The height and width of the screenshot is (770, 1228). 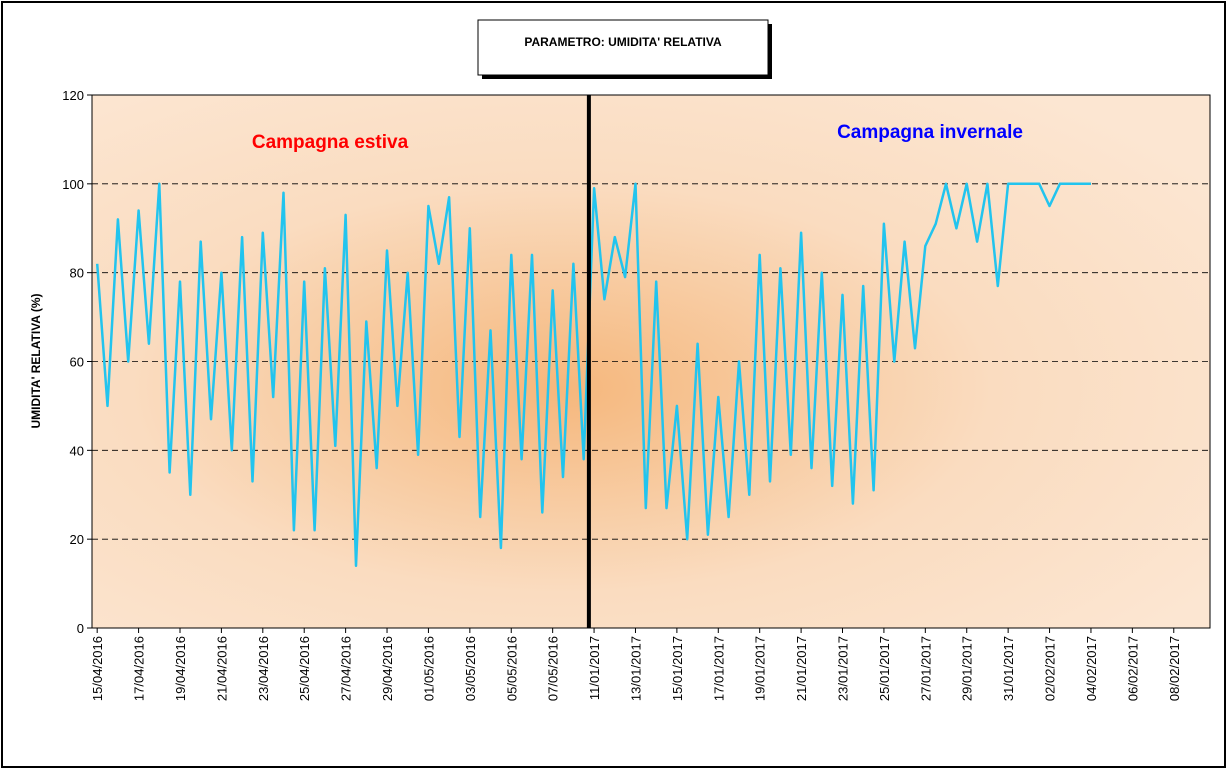 What do you see at coordinates (760, 668) in the screenshot?
I see `x-tick-label: 19/01/2017` at bounding box center [760, 668].